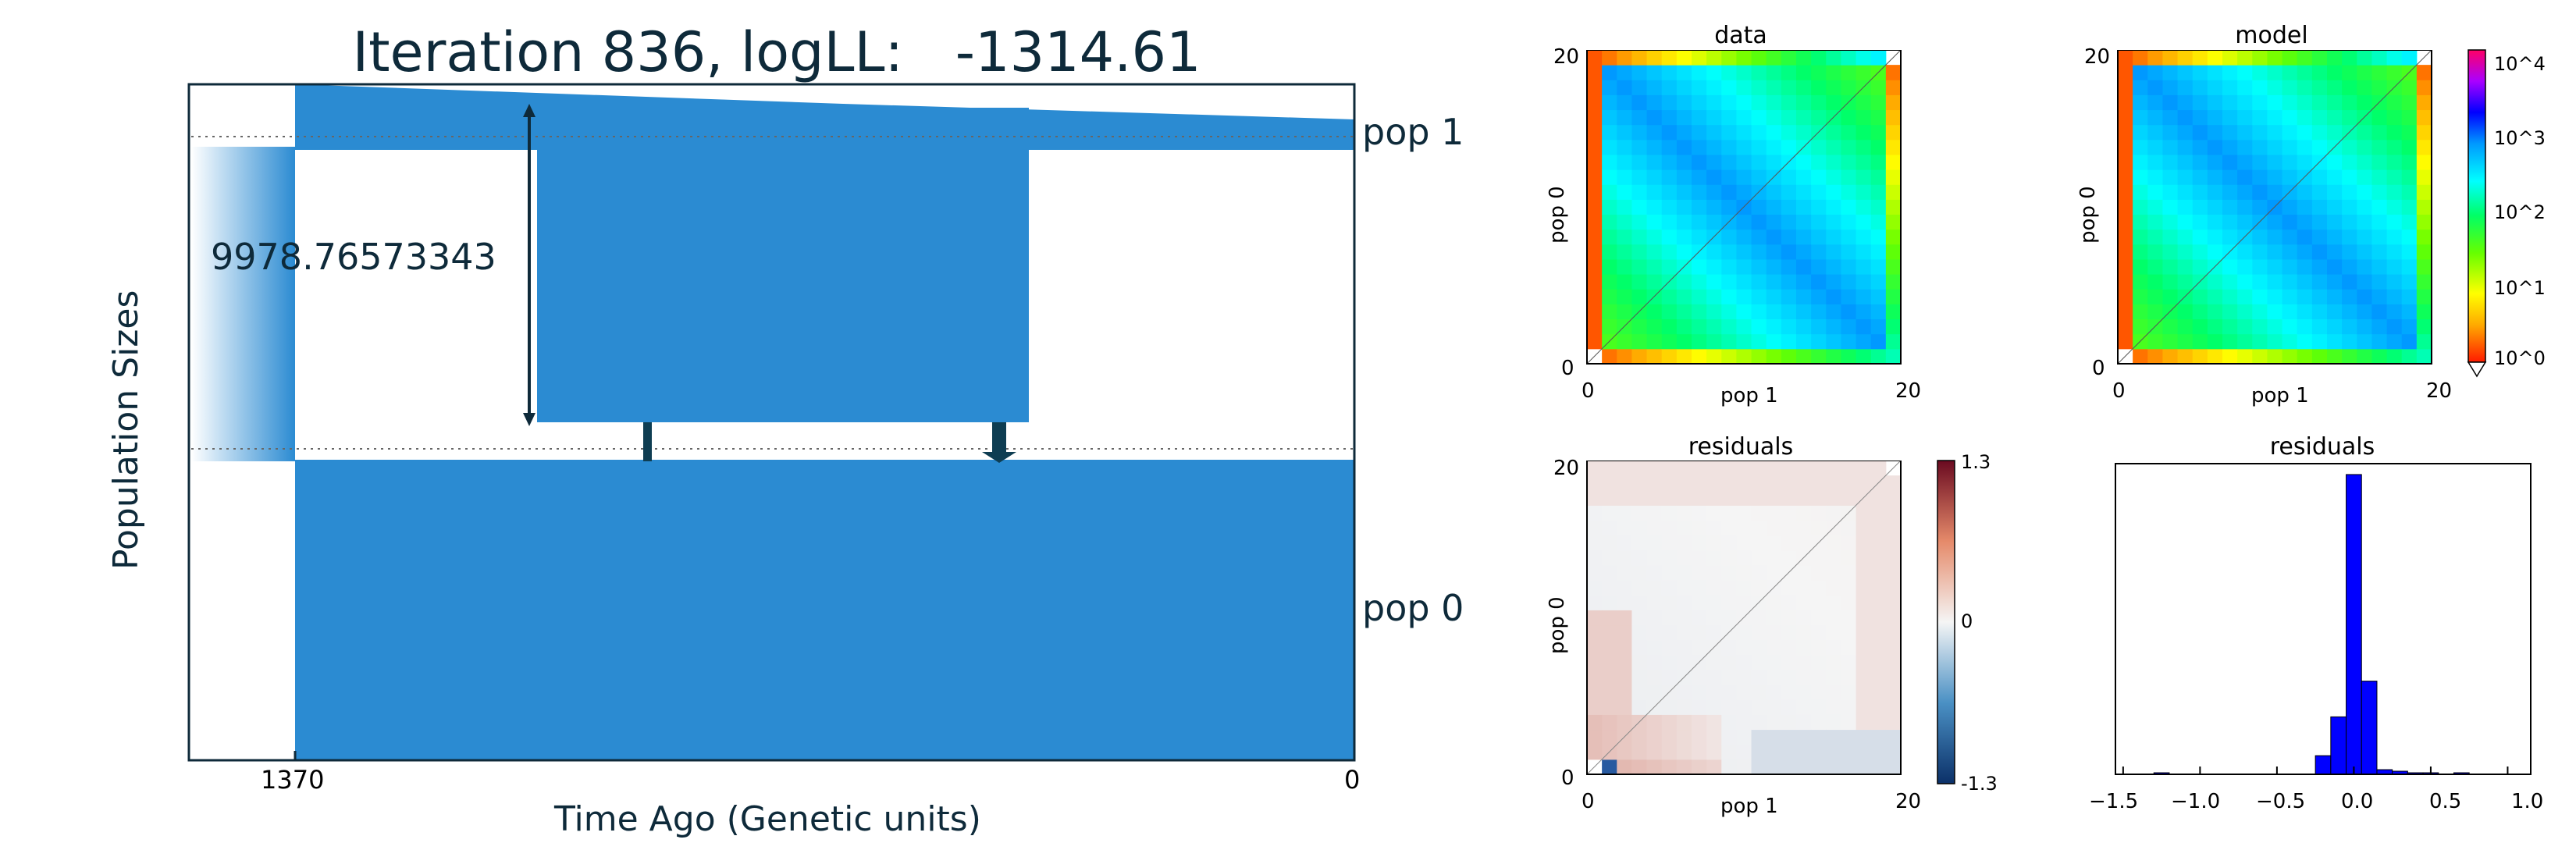 The width and height of the screenshot is (2576, 843). Describe the element at coordinates (1741, 447) in the screenshot. I see `heatmap-residuals-title: residuals` at that location.